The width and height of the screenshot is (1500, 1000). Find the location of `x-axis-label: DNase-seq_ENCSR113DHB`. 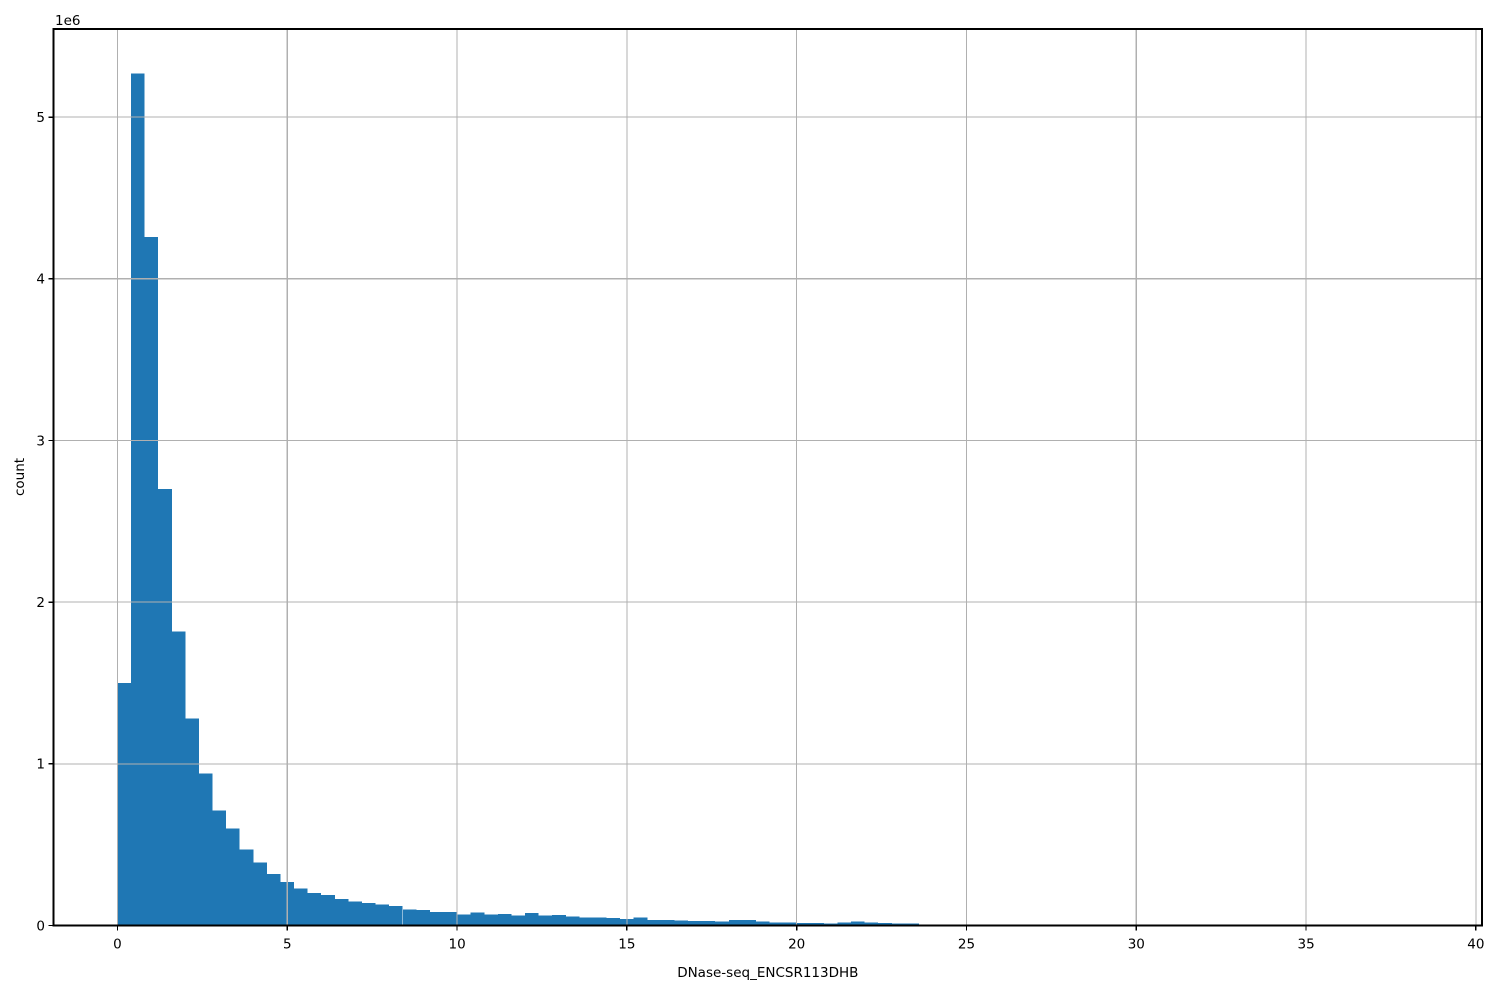

x-axis-label: DNase-seq_ENCSR113DHB is located at coordinates (767, 973).